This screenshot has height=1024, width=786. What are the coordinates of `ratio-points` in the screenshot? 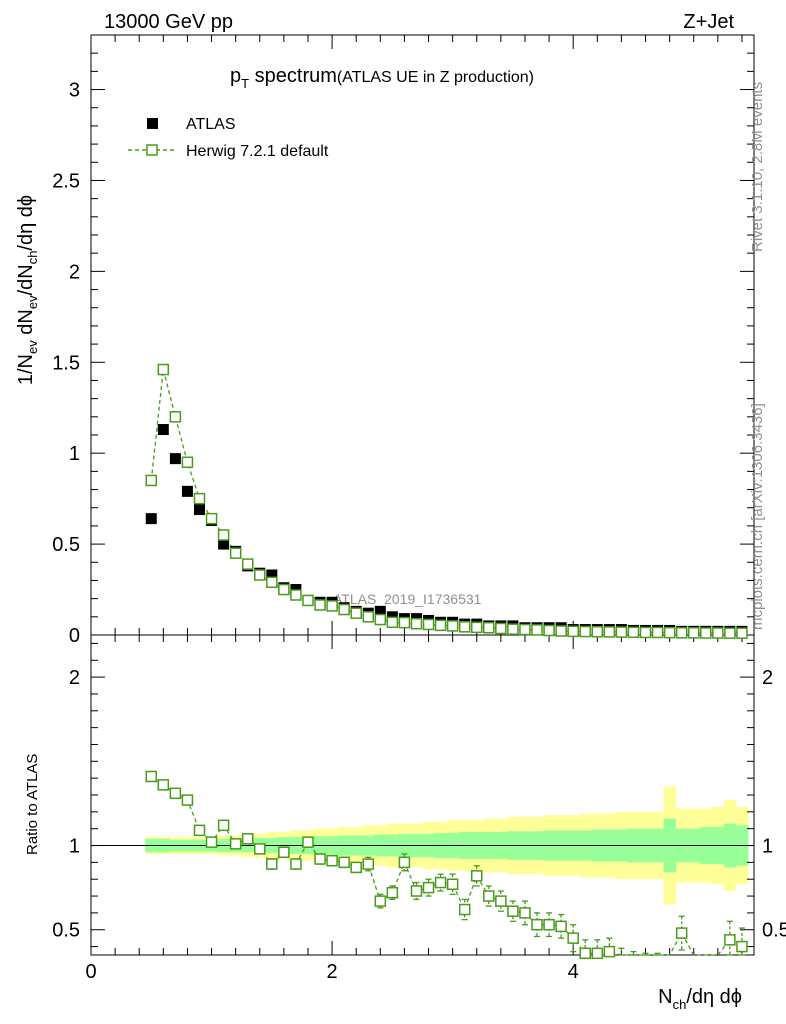 It's located at (446, 865).